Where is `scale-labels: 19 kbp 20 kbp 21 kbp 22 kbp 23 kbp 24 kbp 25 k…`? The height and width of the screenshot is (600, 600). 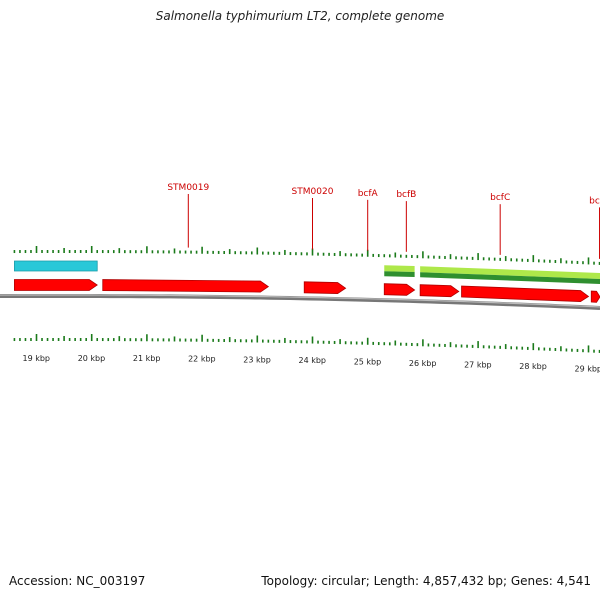
scale-labels: 19 kbp 20 kbp 21 kbp 22 kbp 23 kbp 24 kbp 25 k… is located at coordinates (311, 363).